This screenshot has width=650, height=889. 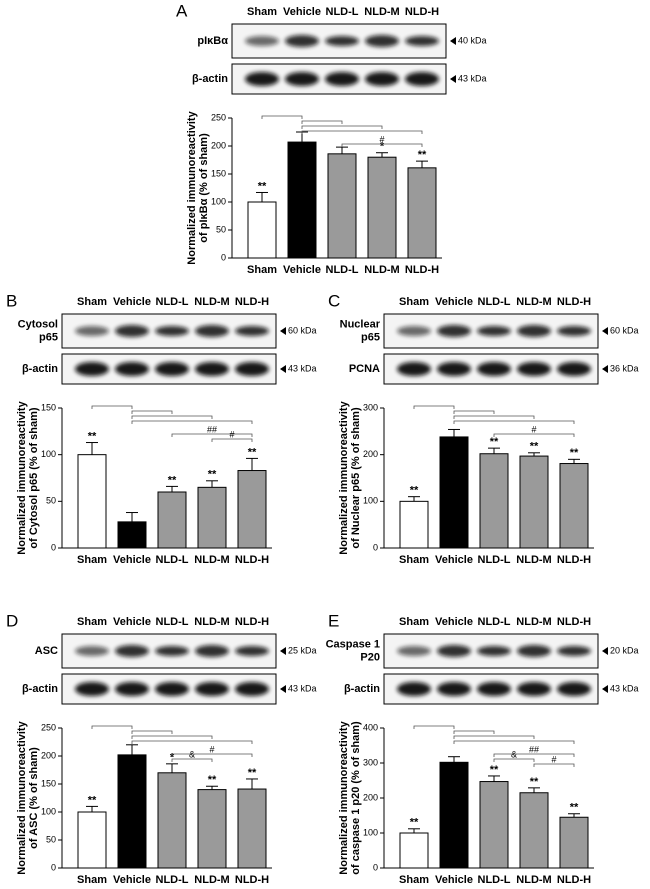 I want to click on bracket-label: #, so click(x=211, y=749).